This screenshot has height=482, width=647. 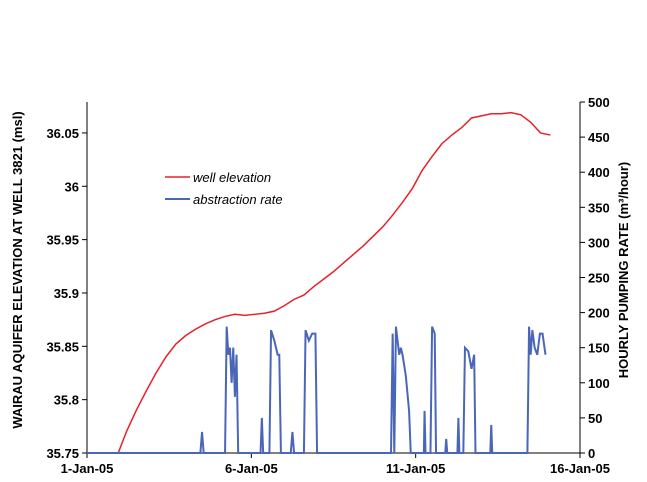 I want to click on x-tick-label: 6-Jan-05, so click(x=251, y=468).